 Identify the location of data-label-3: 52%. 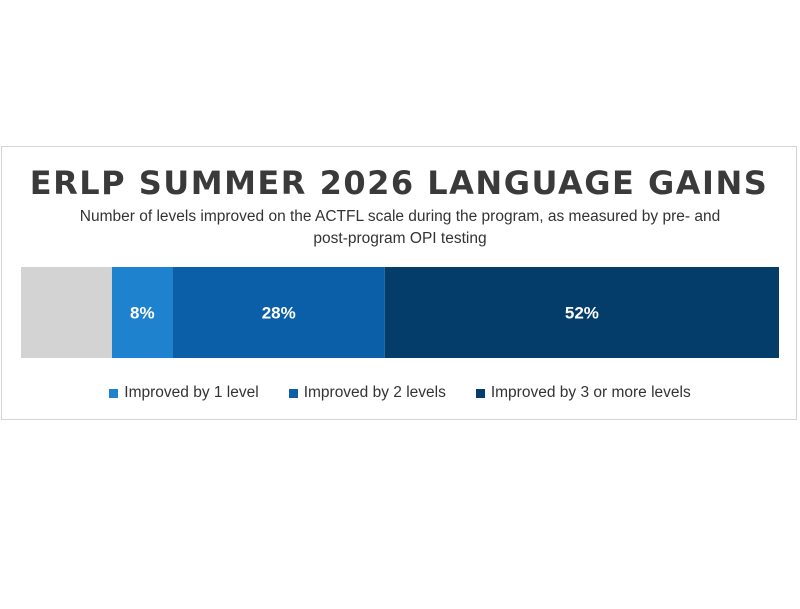
(582, 313).